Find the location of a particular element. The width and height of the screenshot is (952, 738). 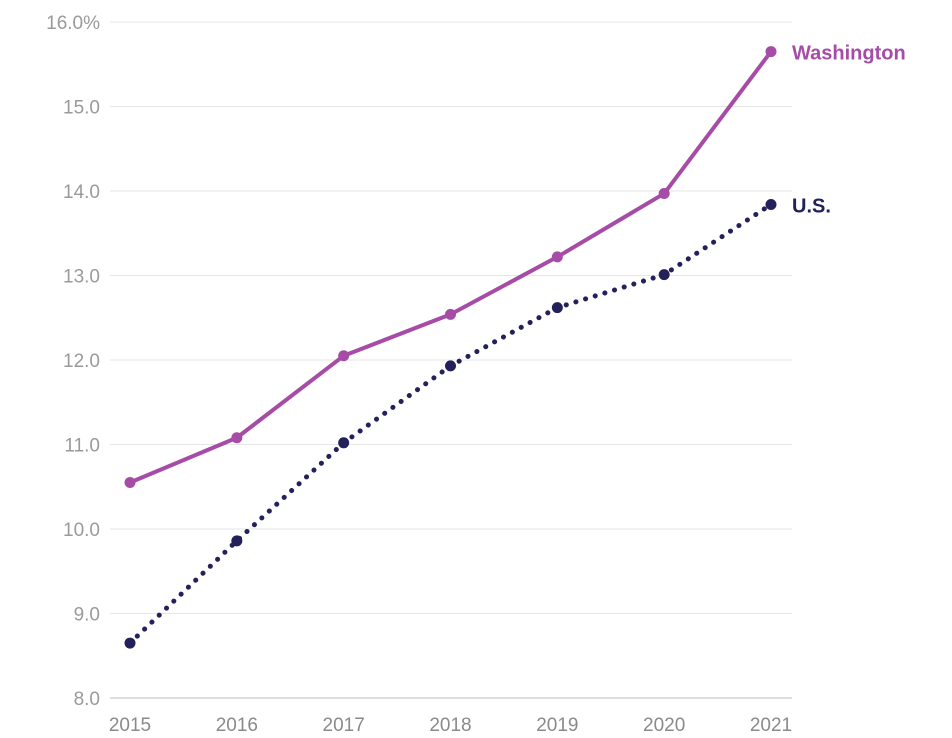

y-axis: 8.0 9.0 10.0 11.0 12.0 13.0 14.0 15.0 16.0% is located at coordinates (73, 361).